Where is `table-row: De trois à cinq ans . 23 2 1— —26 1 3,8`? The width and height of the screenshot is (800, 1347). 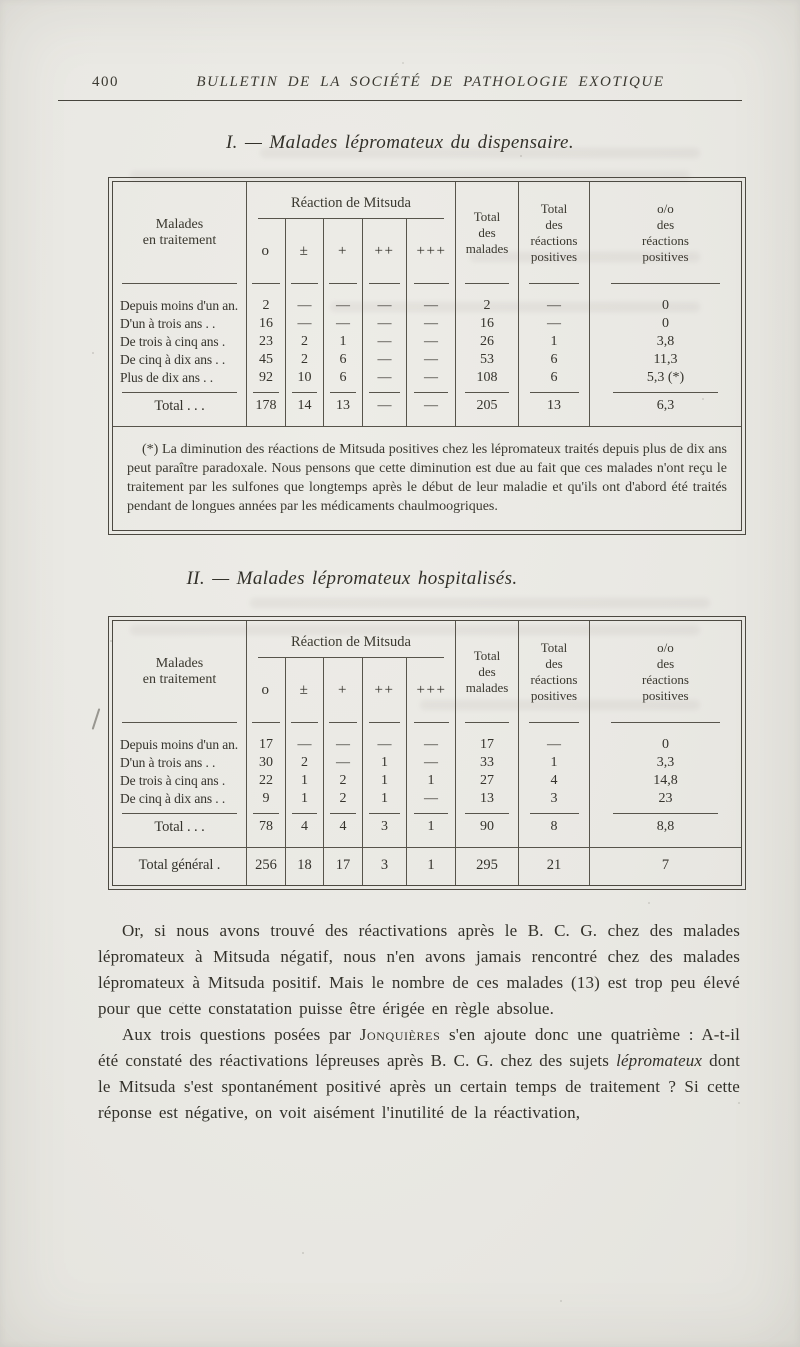
table-row: De trois à cinq ans . 23 2 1— —26 1 3,8 is located at coordinates (427, 342).